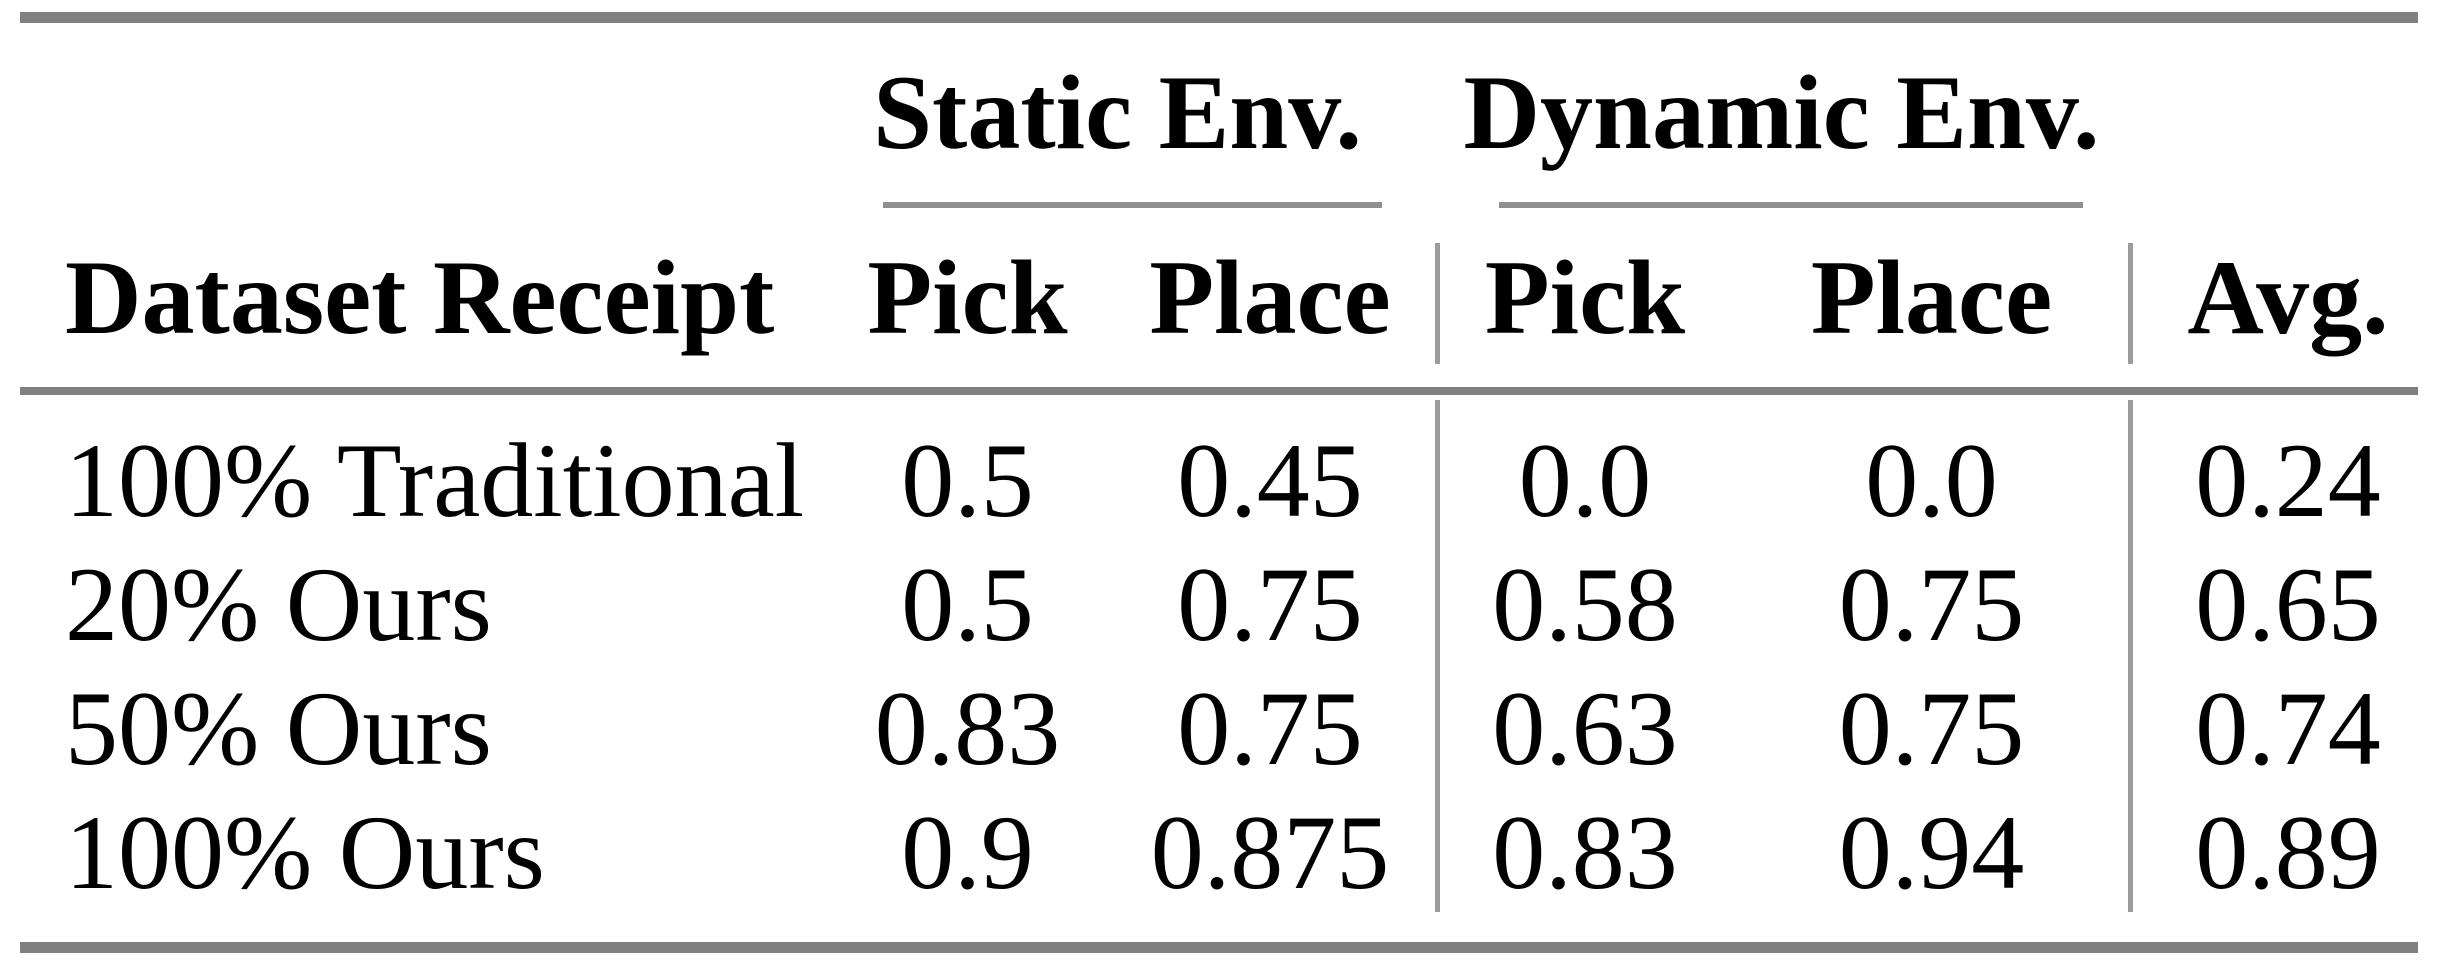 This screenshot has height=966, width=2440. Describe the element at coordinates (420, 297) in the screenshot. I see `col-header-dataset-receipt: Dataset Receipt` at that location.